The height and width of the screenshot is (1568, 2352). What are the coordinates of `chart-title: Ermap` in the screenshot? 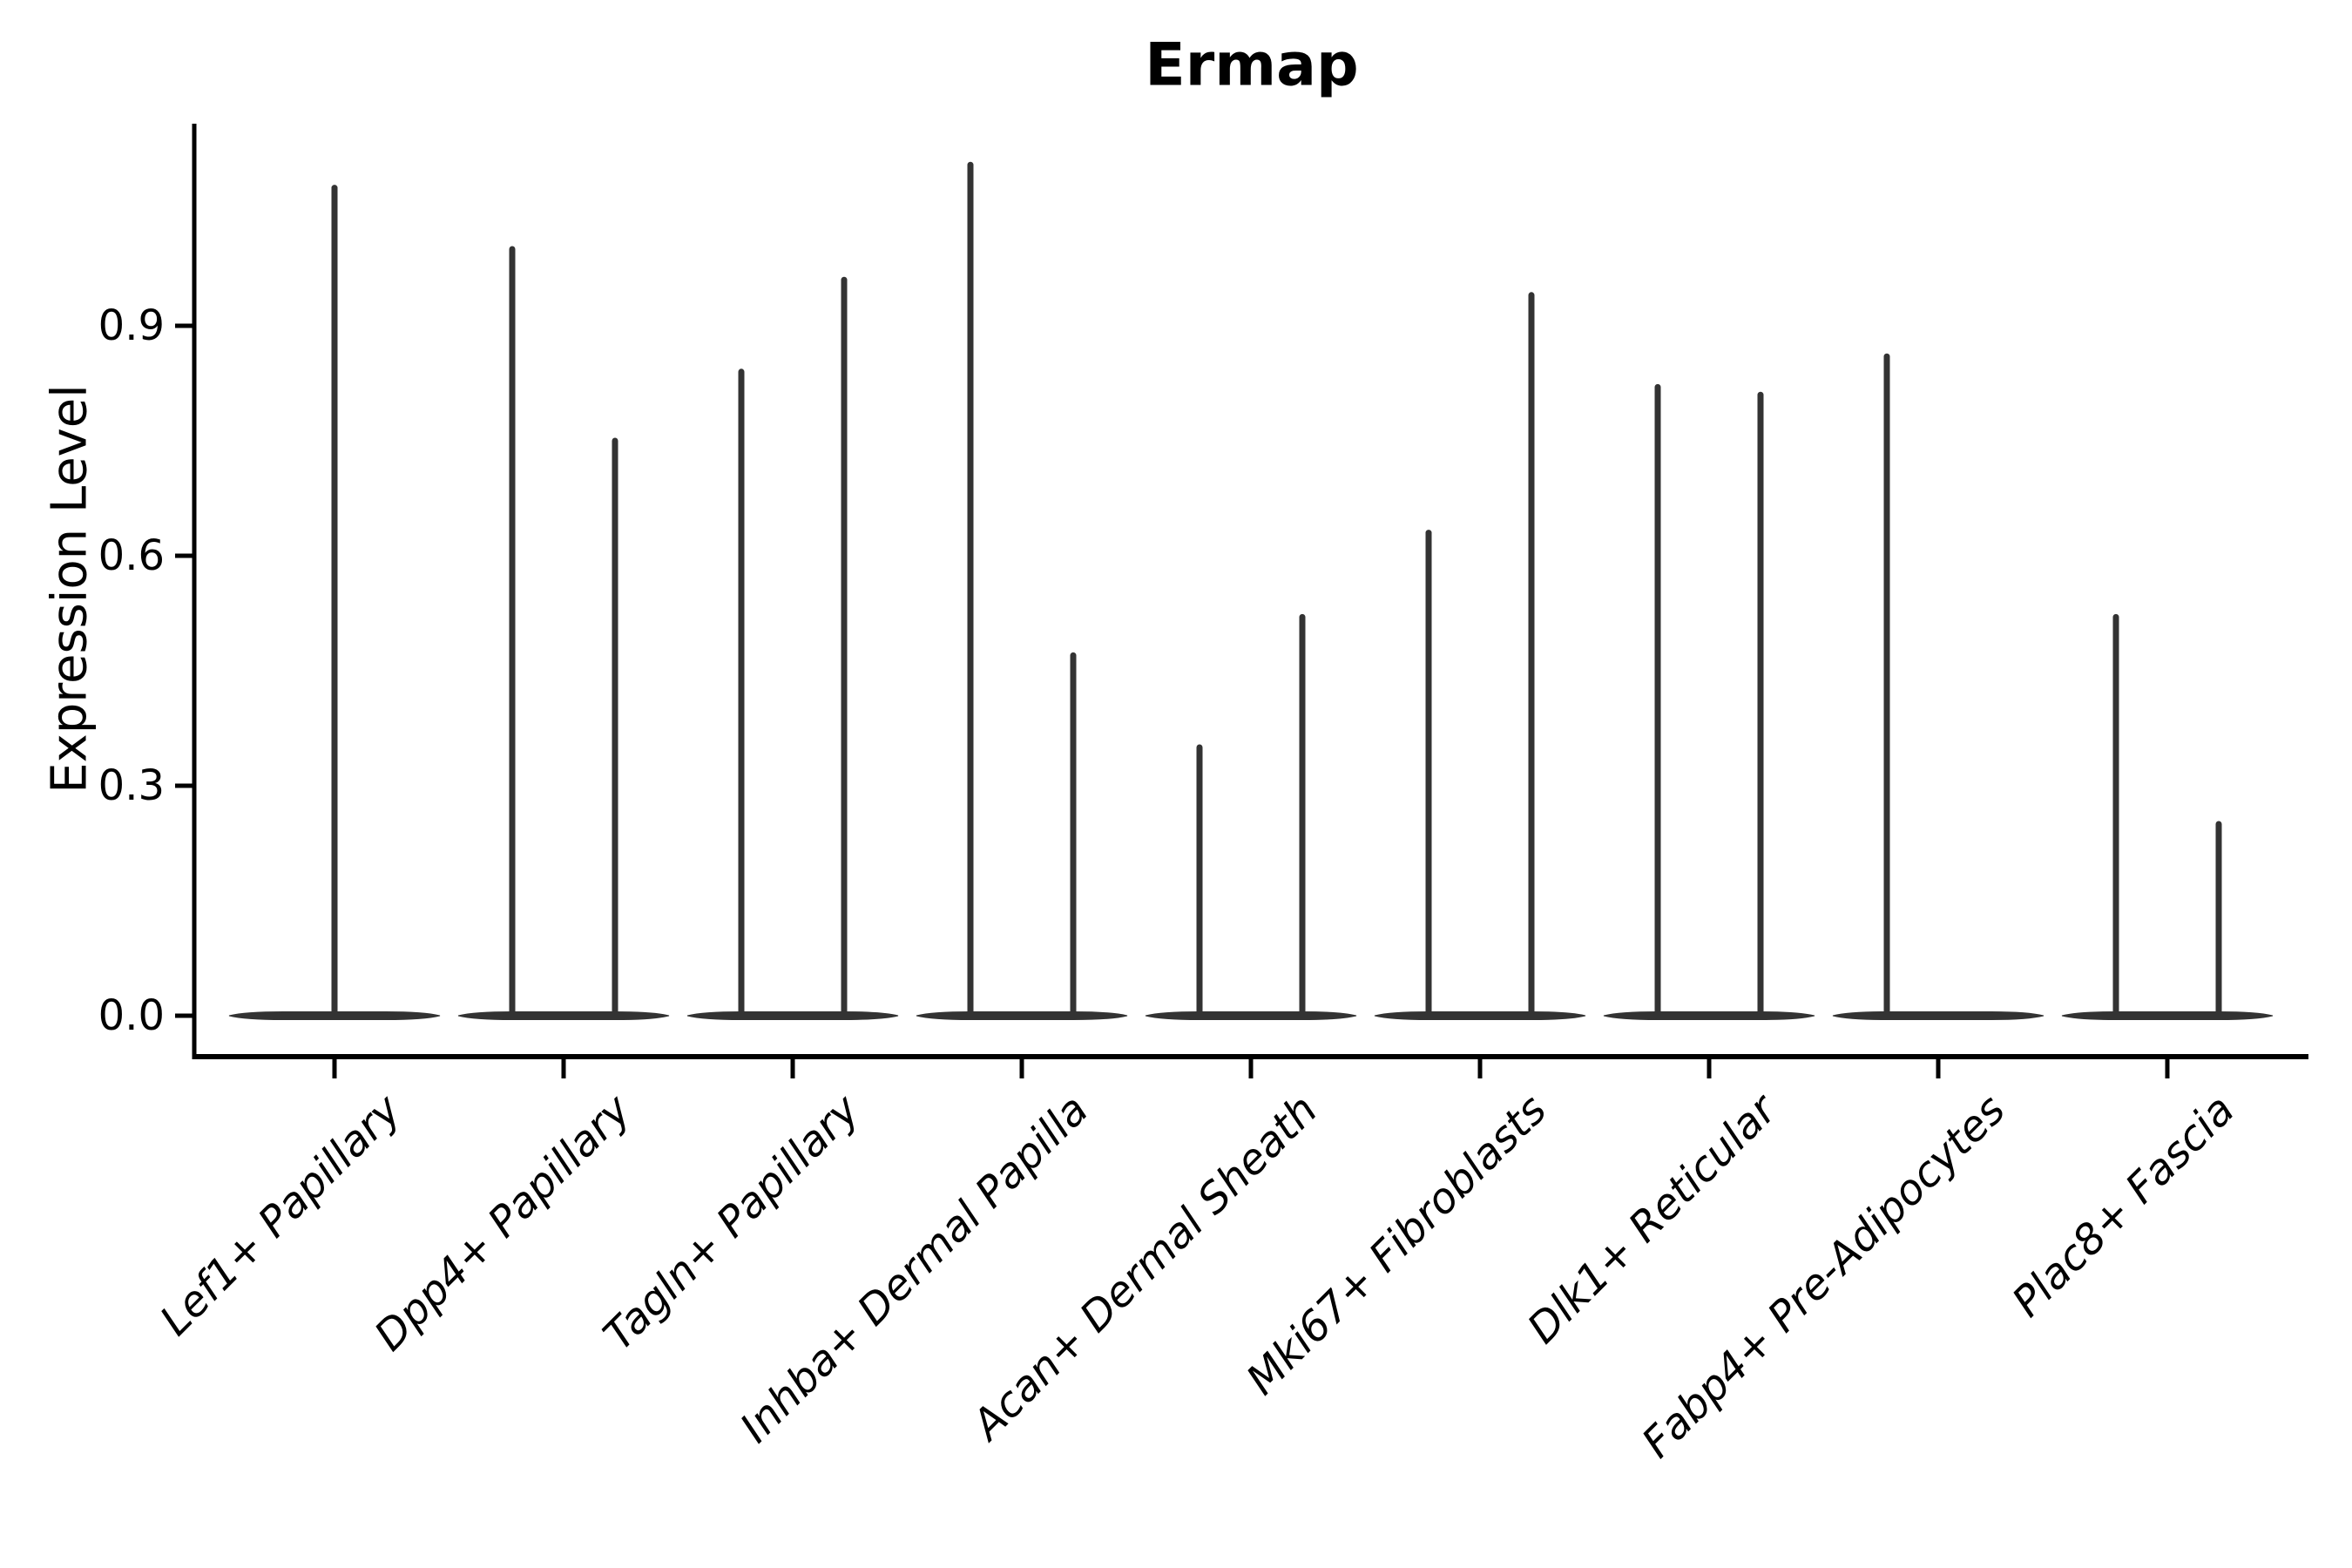 It's located at (1252, 65).